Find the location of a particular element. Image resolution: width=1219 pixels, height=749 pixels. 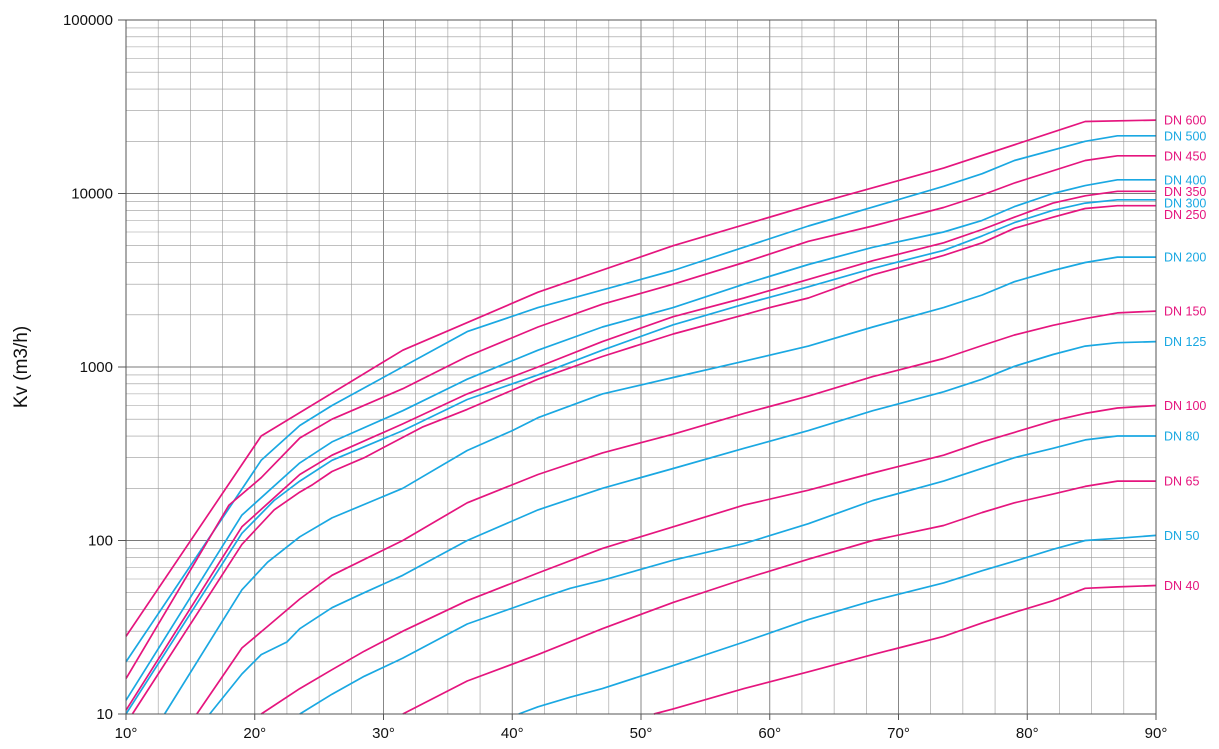

series-label-dn-250: DN 250 is located at coordinates (1185, 215).